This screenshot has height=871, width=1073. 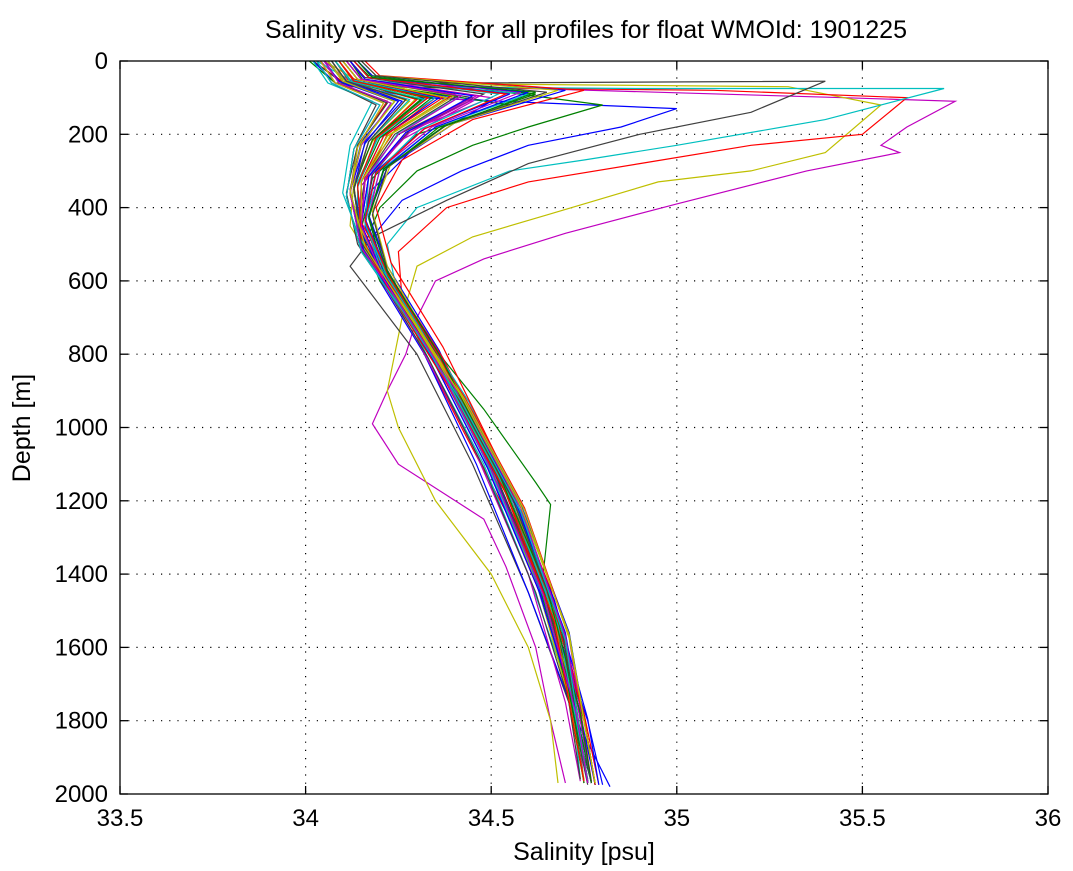 I want to click on x-tick-label: 36, so click(x=1048, y=818).